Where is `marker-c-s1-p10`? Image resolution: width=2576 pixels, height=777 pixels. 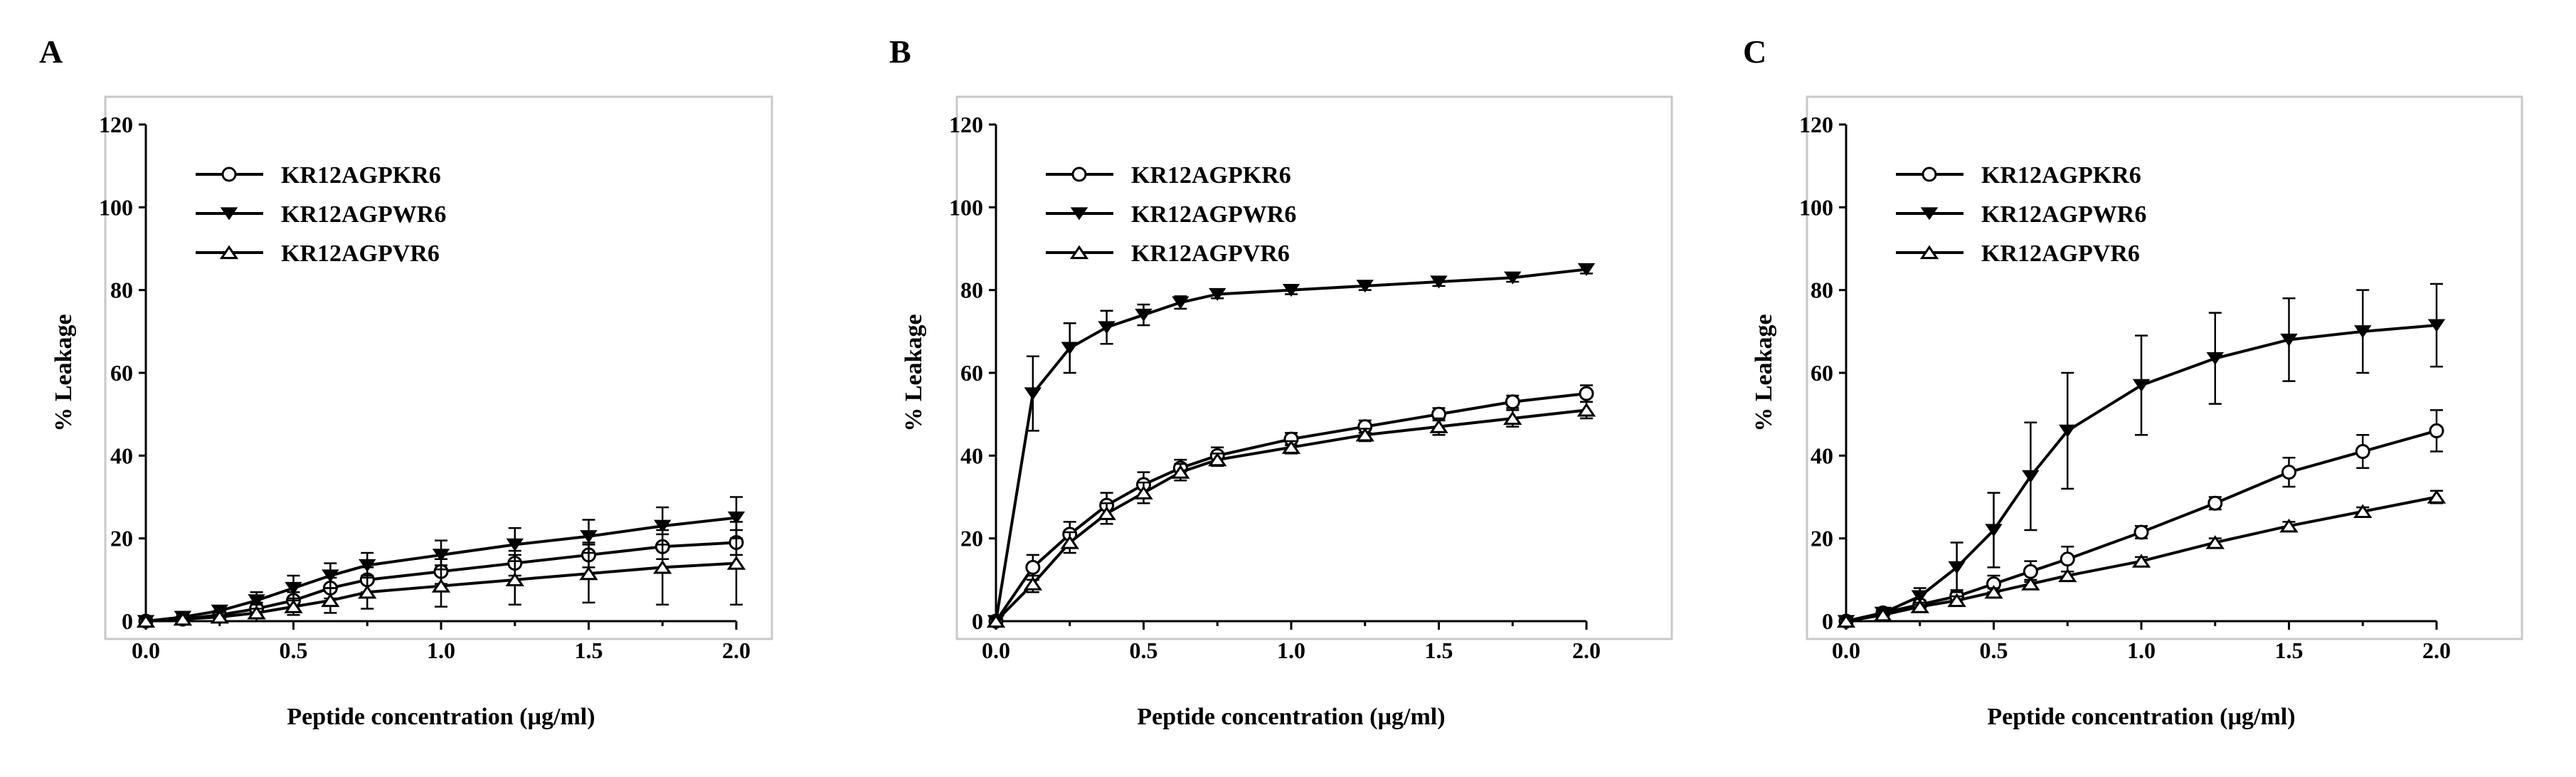 marker-c-s1-p10 is located at coordinates (2363, 332).